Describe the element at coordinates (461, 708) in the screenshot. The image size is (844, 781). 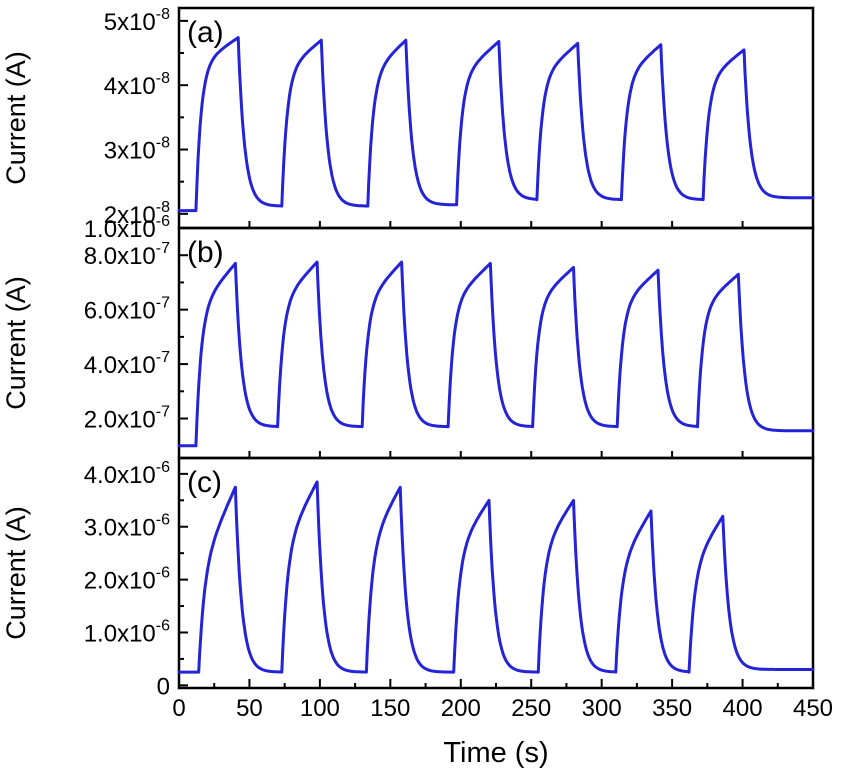
I see `x-tick-label: 200` at that location.